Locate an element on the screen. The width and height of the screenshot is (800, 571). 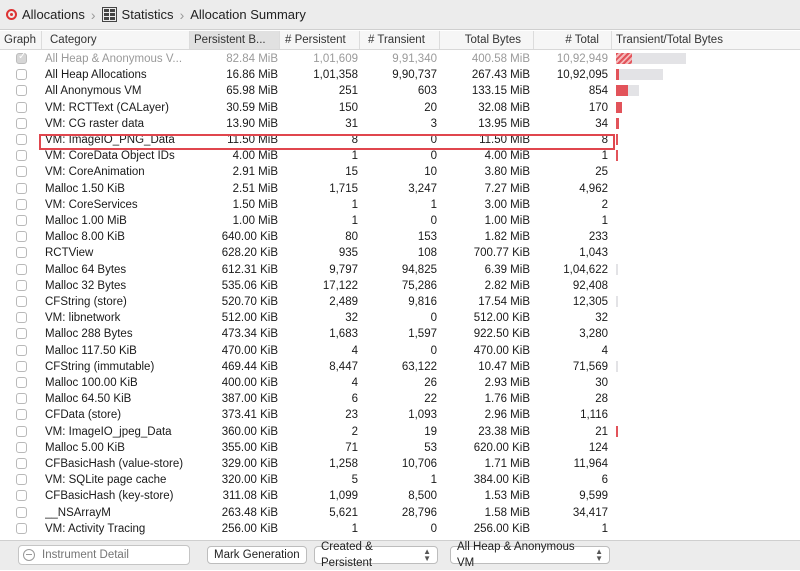
breadcrumb-item-allocations: Allocations is located at coordinates (45, 14).